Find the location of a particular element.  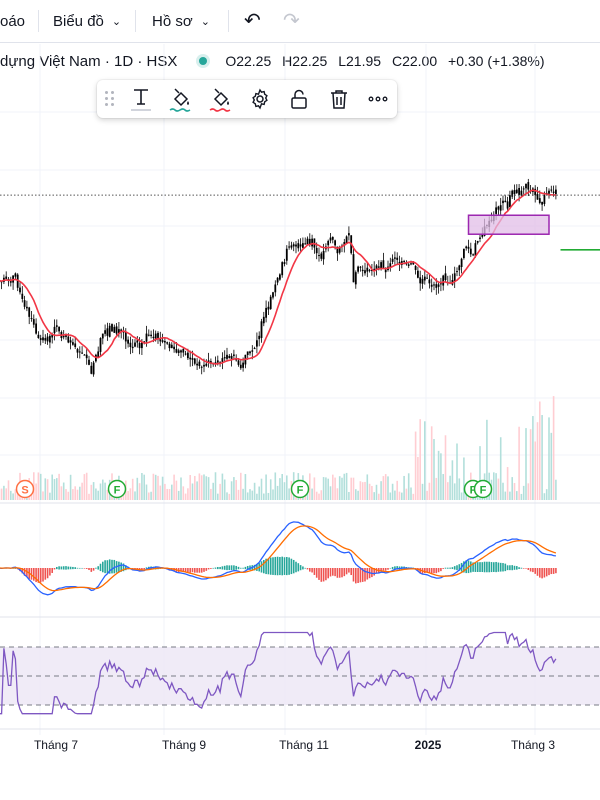

settings-gear-icon is located at coordinates (260, 99).